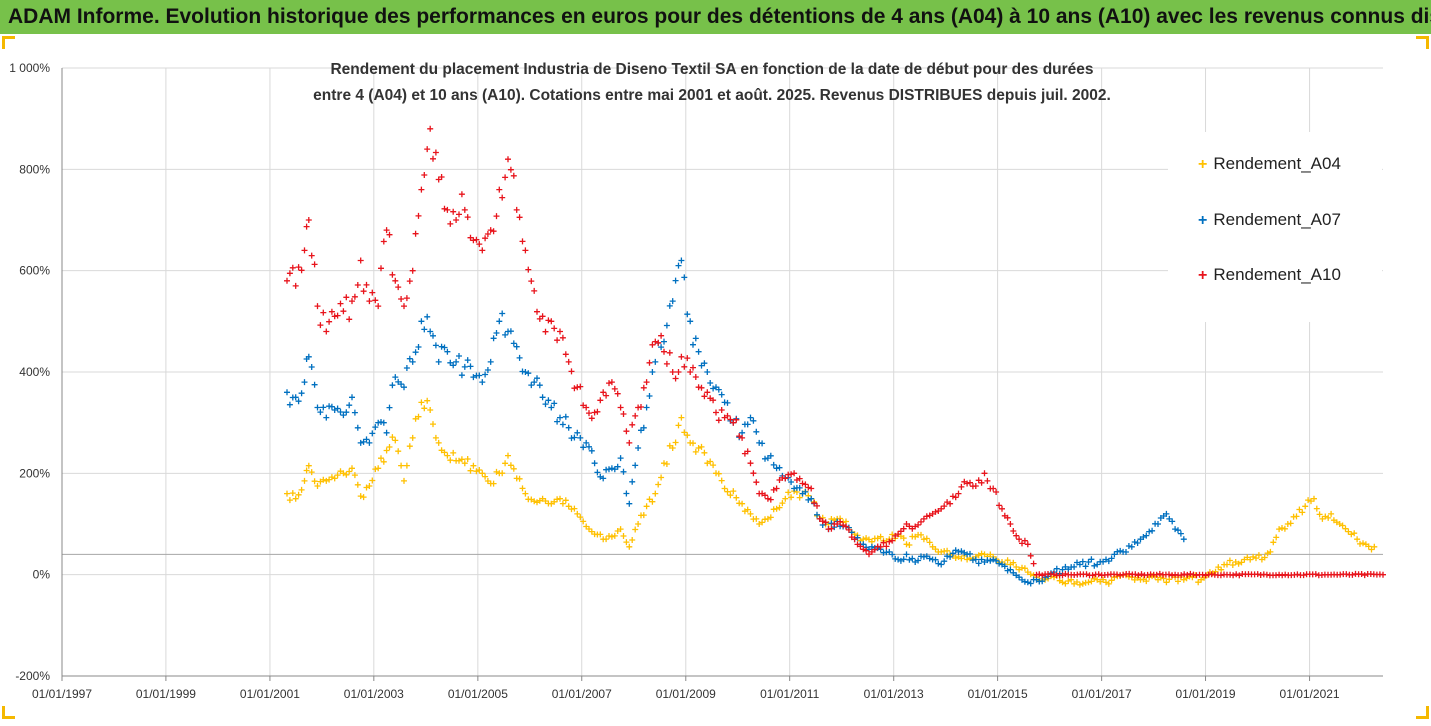 The height and width of the screenshot is (726, 1431). I want to click on x-tick-label: 01/01/1999, so click(166, 694).